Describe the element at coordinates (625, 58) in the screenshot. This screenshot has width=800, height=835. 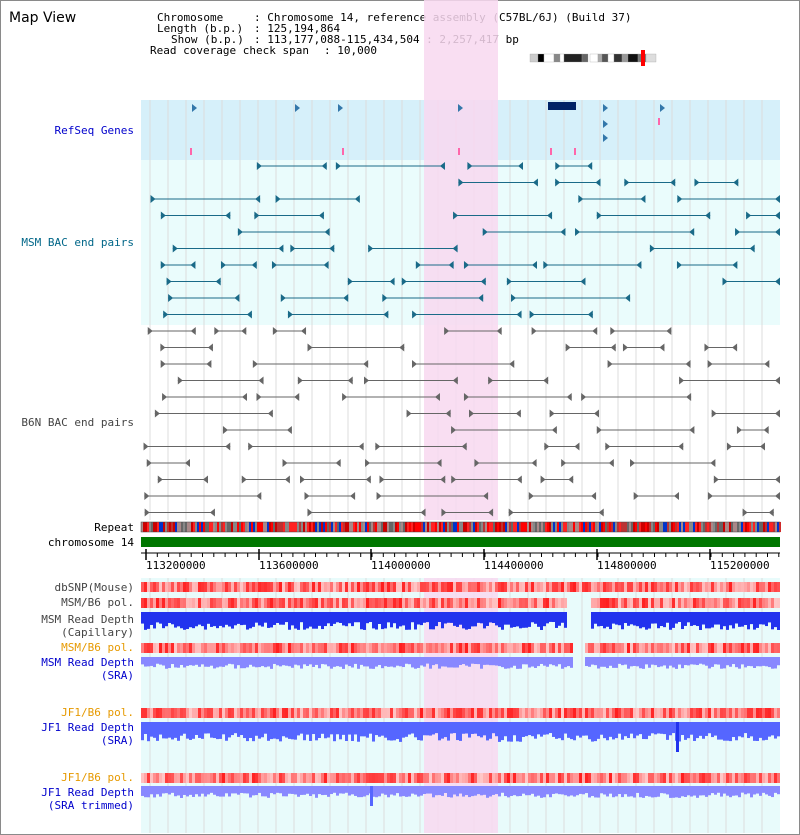
I see `ideogram-band` at that location.